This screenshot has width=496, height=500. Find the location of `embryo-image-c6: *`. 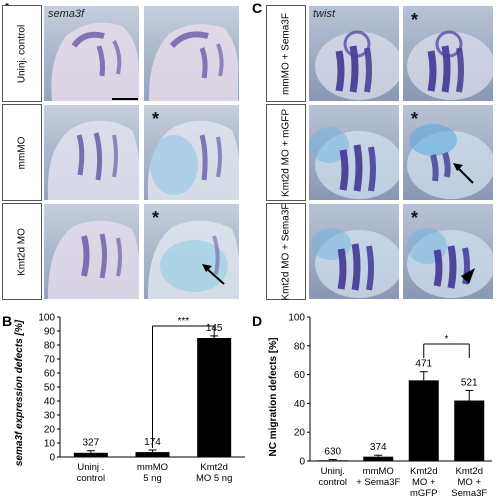

embryo-image-c6: * is located at coordinates (448, 251).